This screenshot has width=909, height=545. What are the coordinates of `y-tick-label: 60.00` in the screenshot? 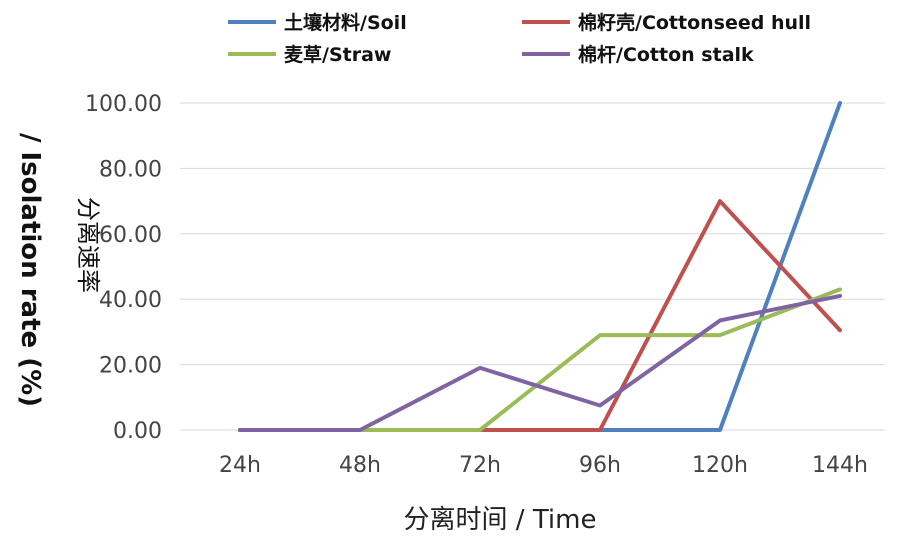 It's located at (130, 235).